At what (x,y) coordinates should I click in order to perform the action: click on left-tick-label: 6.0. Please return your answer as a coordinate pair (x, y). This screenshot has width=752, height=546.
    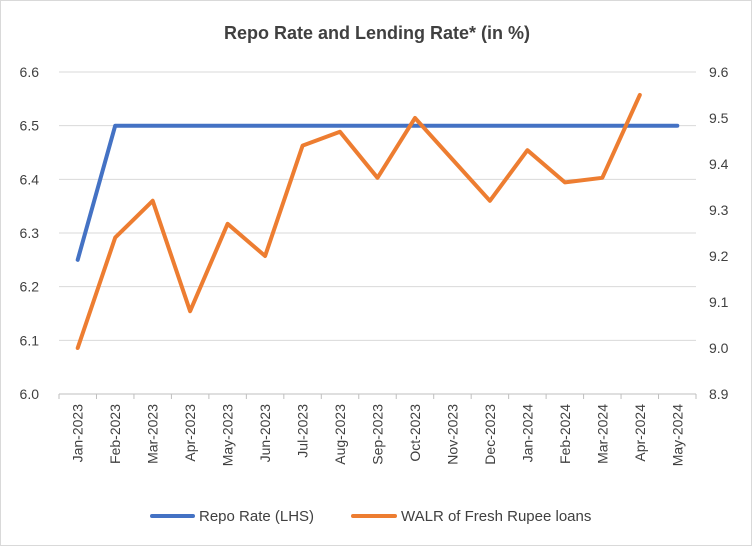
    Looking at the image, I should click on (30, 394).